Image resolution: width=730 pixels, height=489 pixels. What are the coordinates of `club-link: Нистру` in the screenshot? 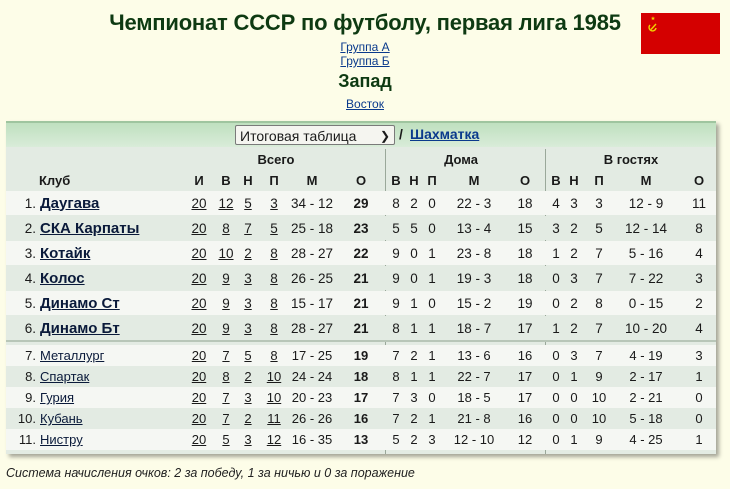 It's located at (61, 439).